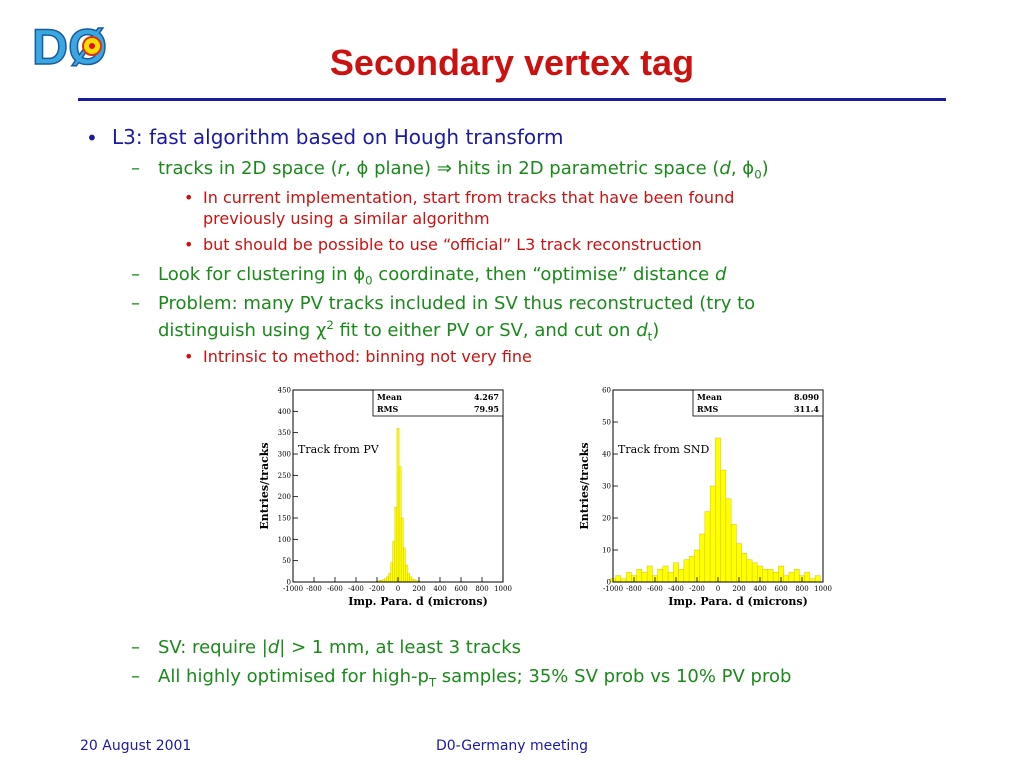 The width and height of the screenshot is (1024, 768). What do you see at coordinates (486, 397) in the screenshot?
I see `stats-value: 4.267` at bounding box center [486, 397].